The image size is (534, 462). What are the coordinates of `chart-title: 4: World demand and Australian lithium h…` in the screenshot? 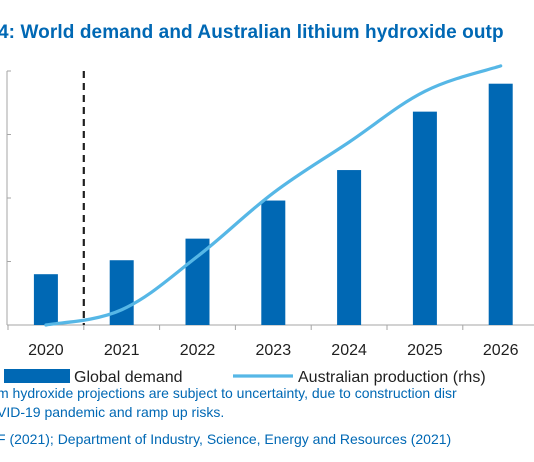 It's located at (252, 32).